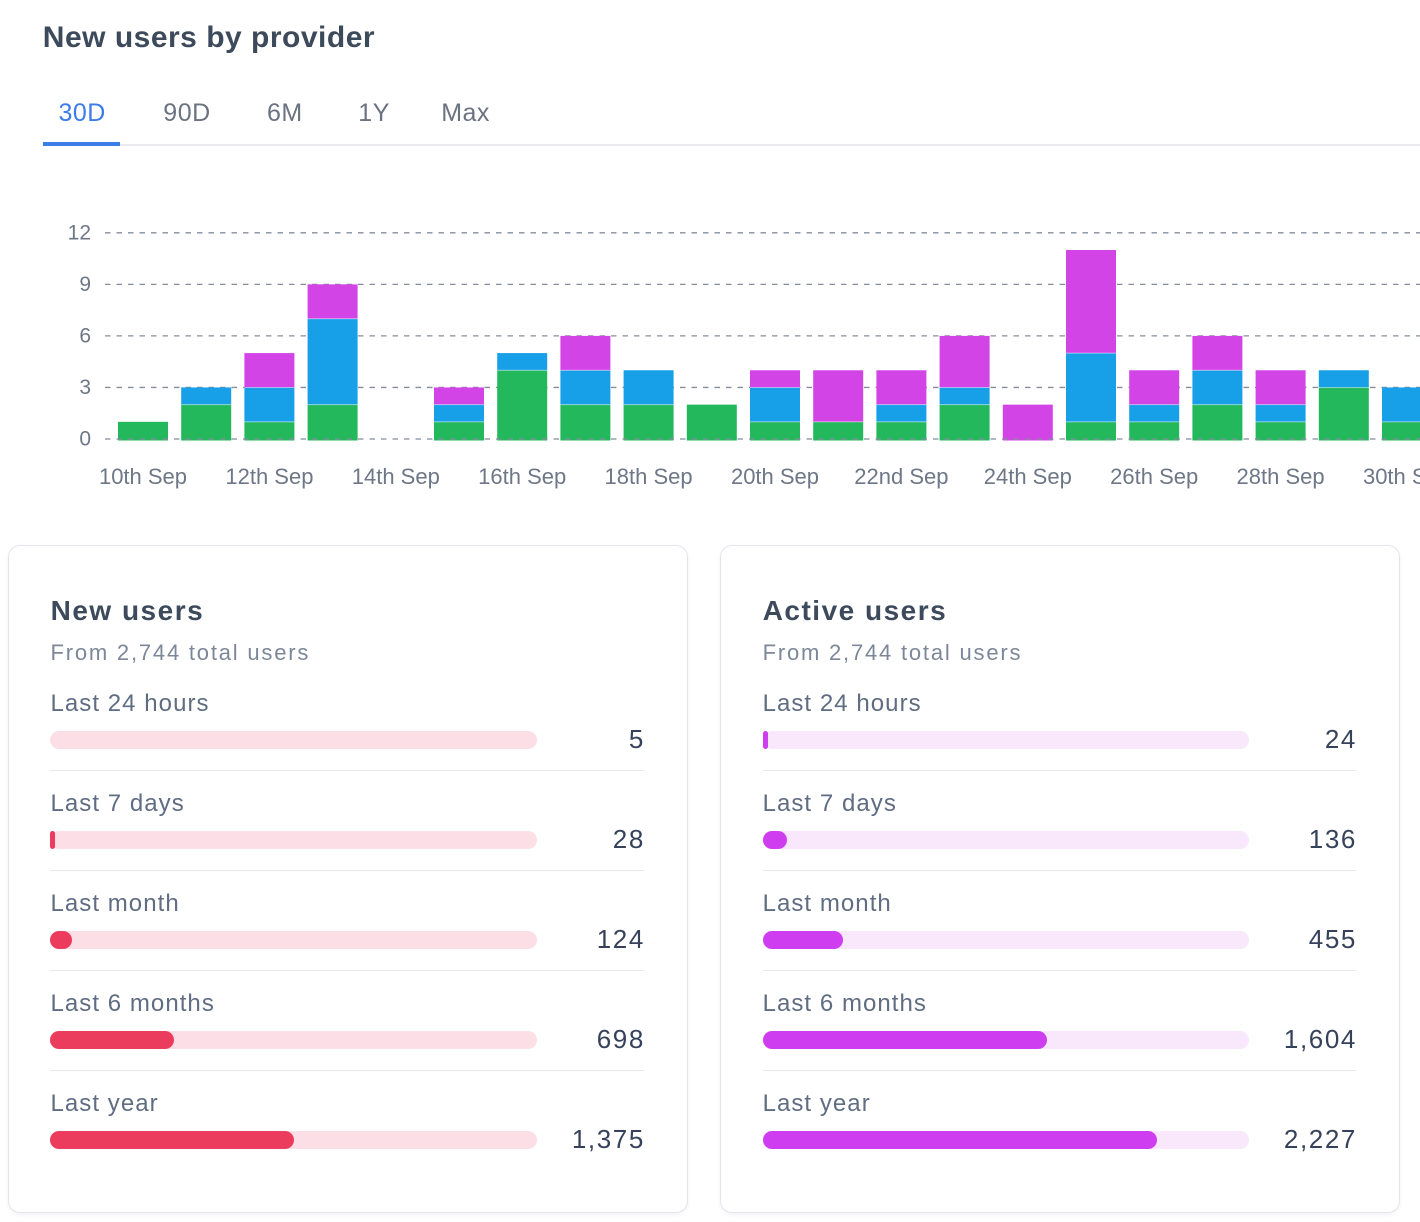 The width and height of the screenshot is (1420, 1222). What do you see at coordinates (1391, 476) in the screenshot?
I see `svg-text: 30th Sep` at bounding box center [1391, 476].